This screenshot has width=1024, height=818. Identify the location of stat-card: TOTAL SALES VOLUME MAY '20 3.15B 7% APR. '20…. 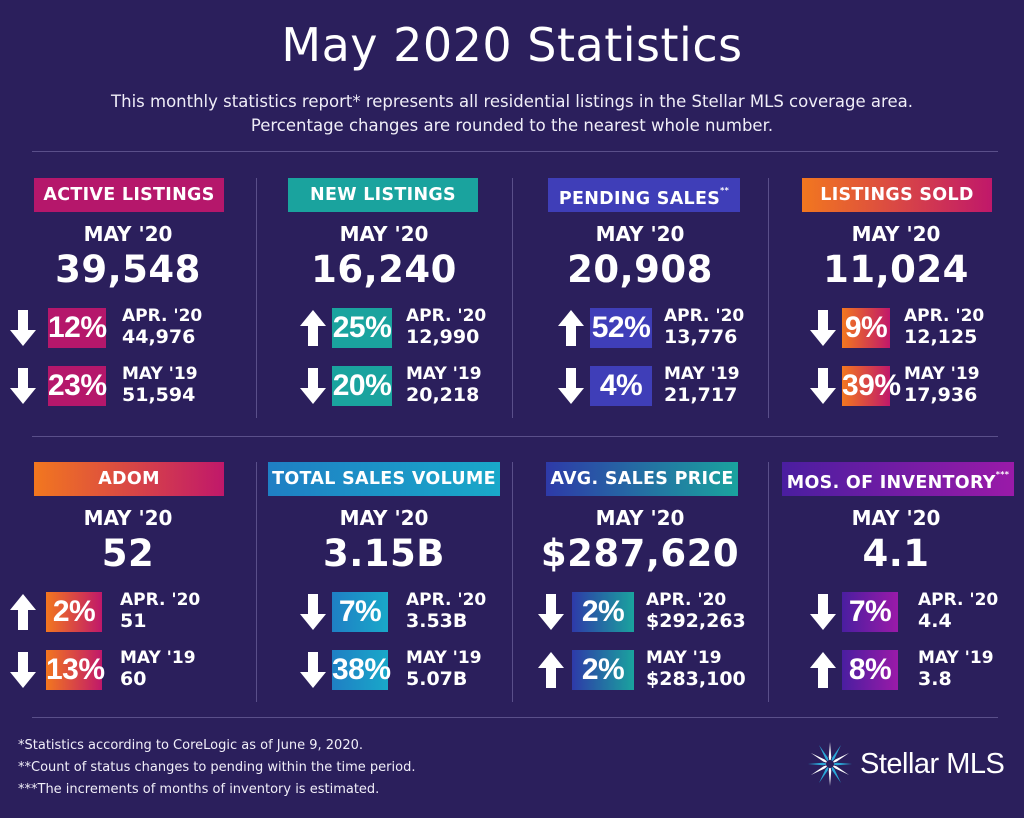
(384, 587).